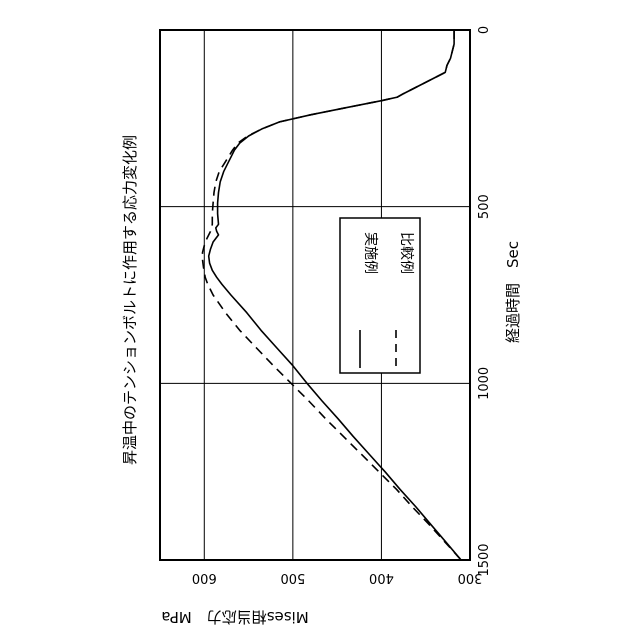 The width and height of the screenshot is (640, 640). What do you see at coordinates (130, 300) in the screenshot?
I see `chart-title: 昇温中のテンションボルトに作用する応力変化例` at bounding box center [130, 300].